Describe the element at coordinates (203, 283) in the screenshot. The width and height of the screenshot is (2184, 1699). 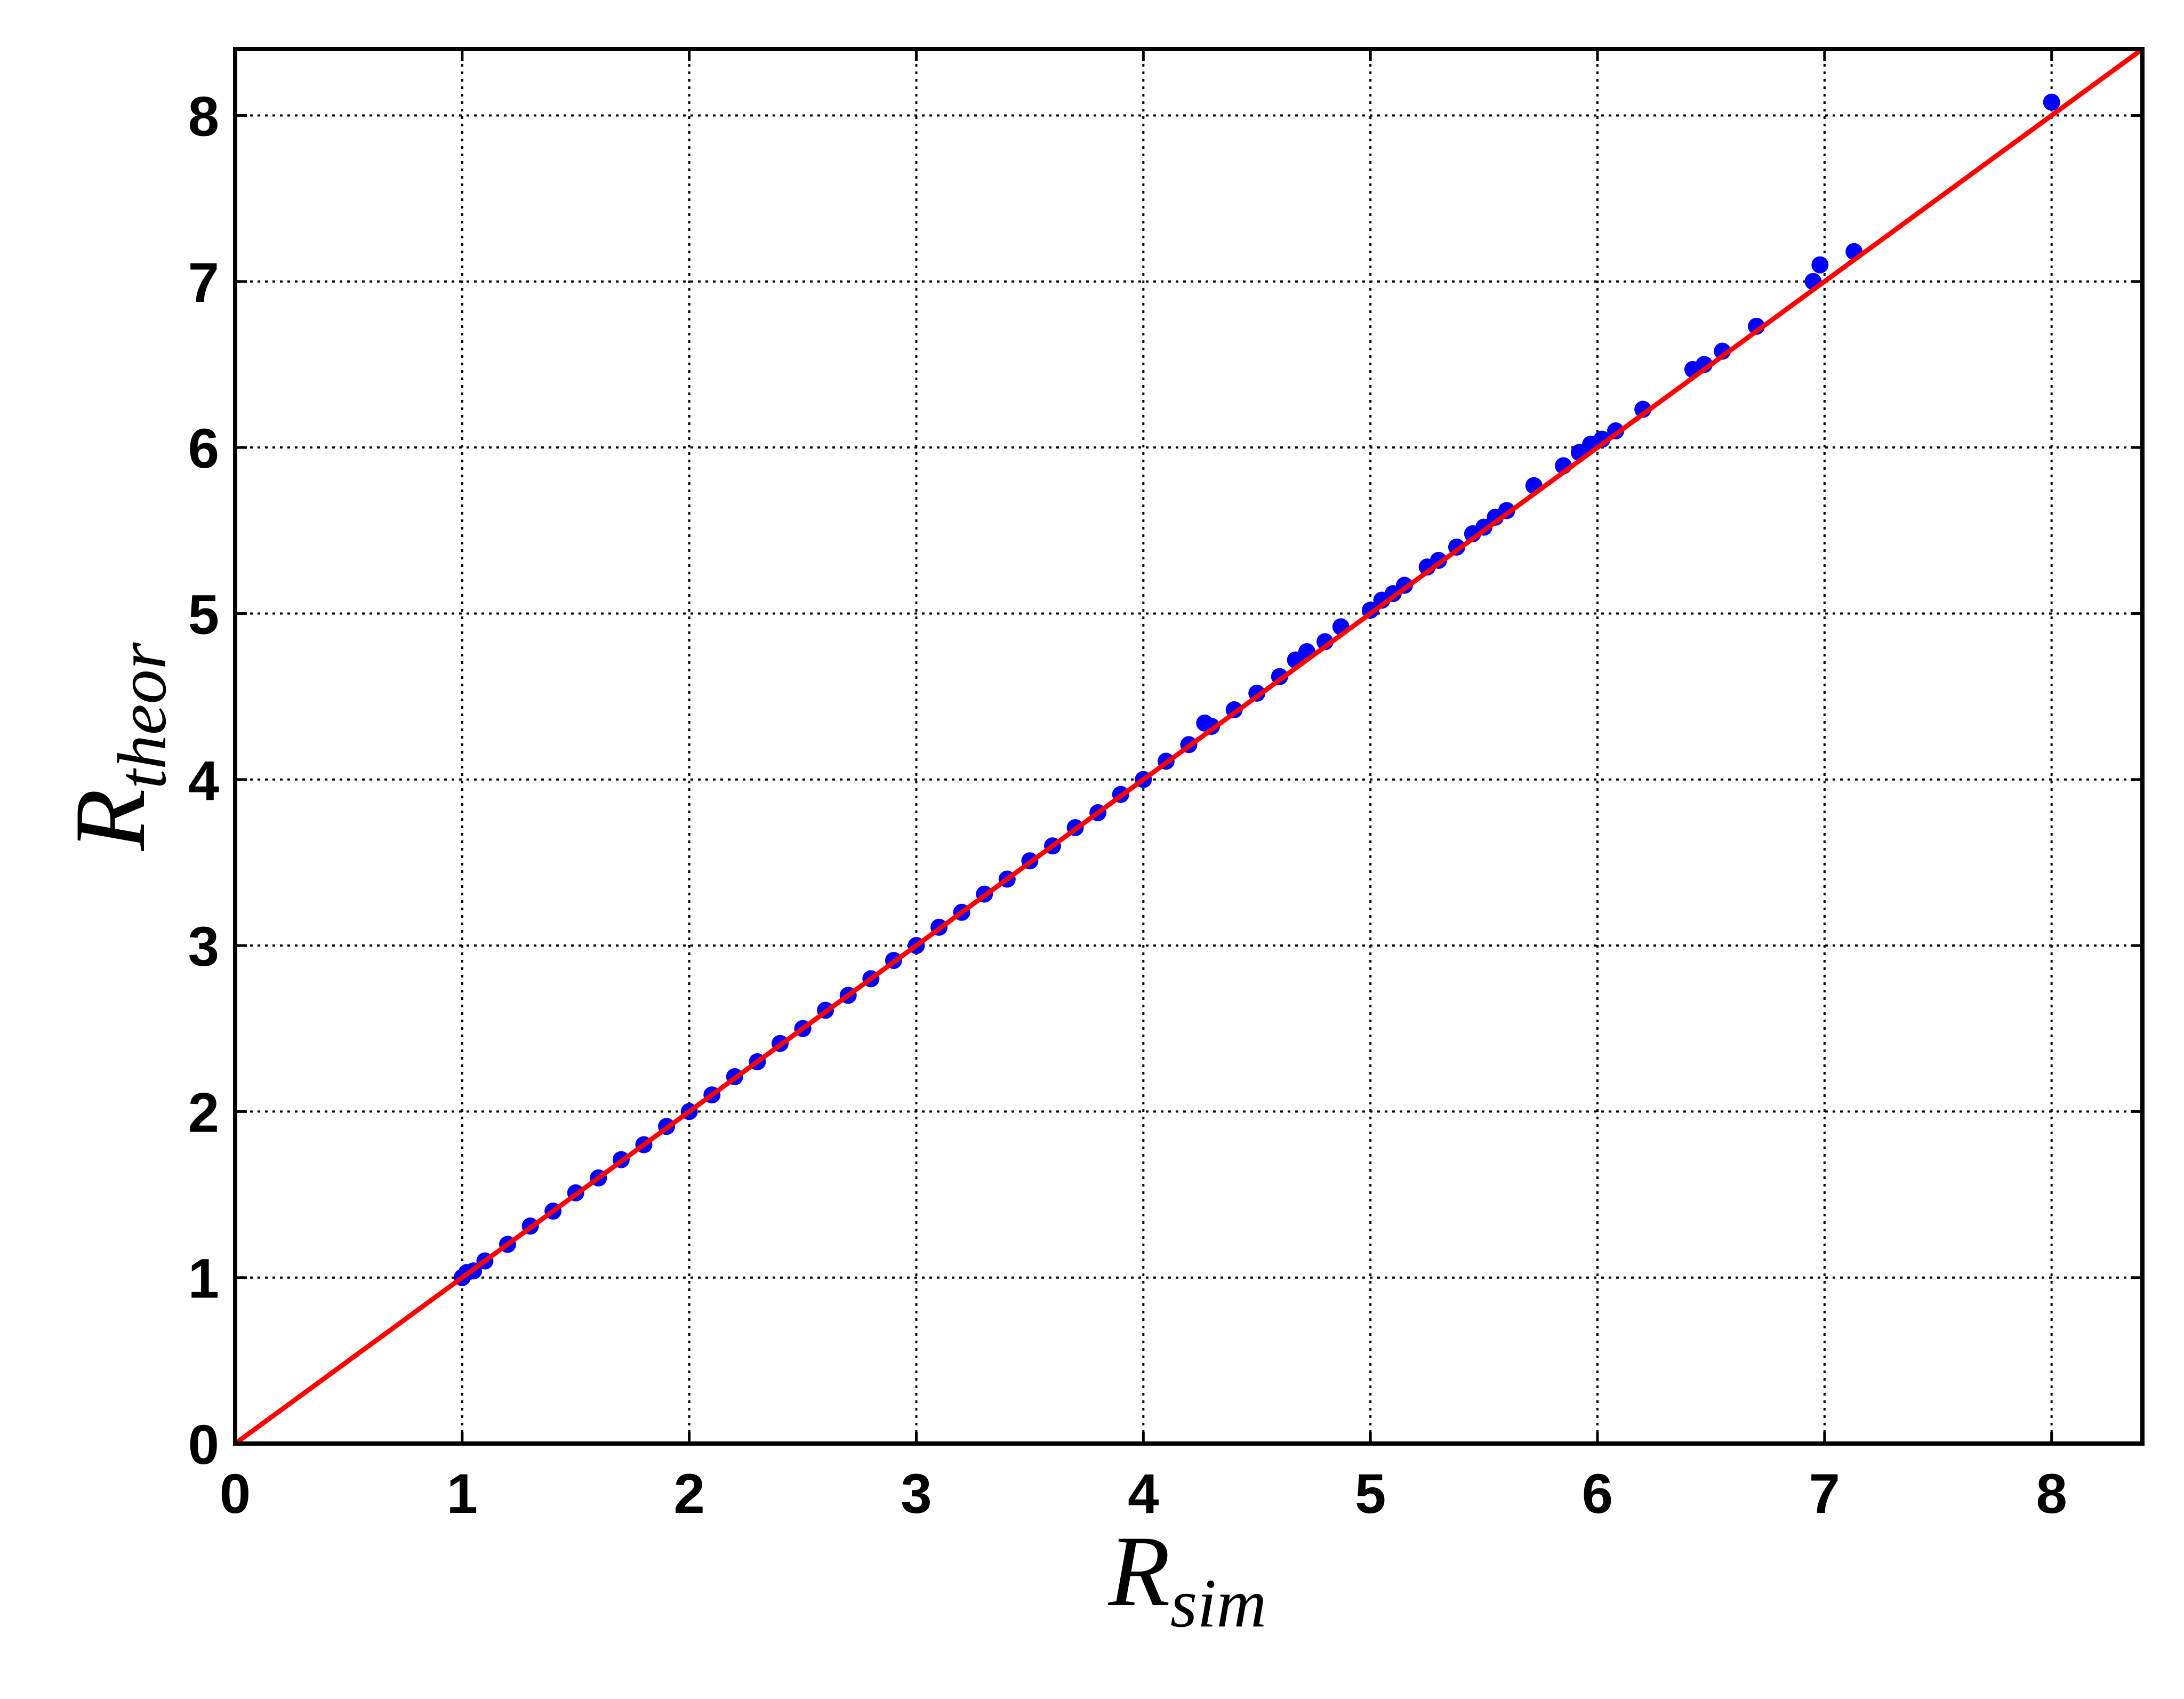
I see `y-tick-label: 7` at that location.